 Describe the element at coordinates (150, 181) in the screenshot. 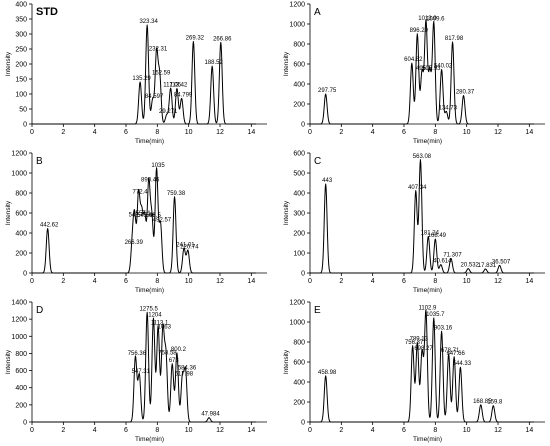

I see `peak-label: 890.46` at that location.